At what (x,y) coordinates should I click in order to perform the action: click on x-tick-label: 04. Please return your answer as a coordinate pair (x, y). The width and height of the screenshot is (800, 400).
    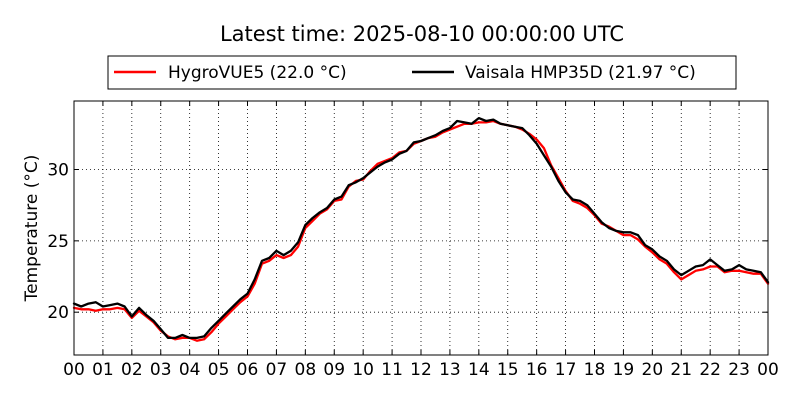
    Looking at the image, I should click on (190, 370).